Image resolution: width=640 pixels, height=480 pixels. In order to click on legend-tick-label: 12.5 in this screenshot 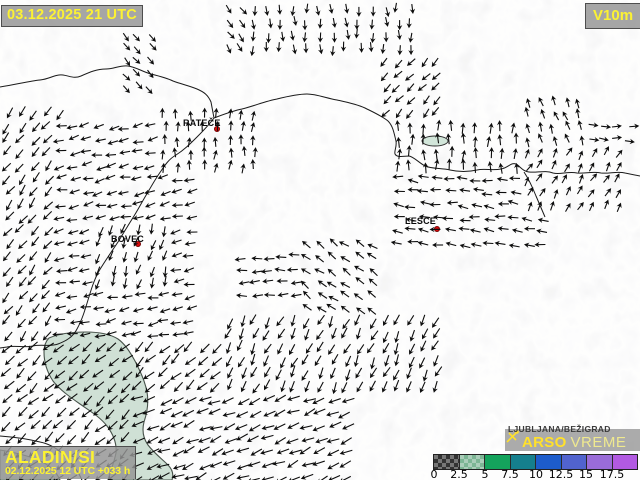, I will do `click(561, 474)`.